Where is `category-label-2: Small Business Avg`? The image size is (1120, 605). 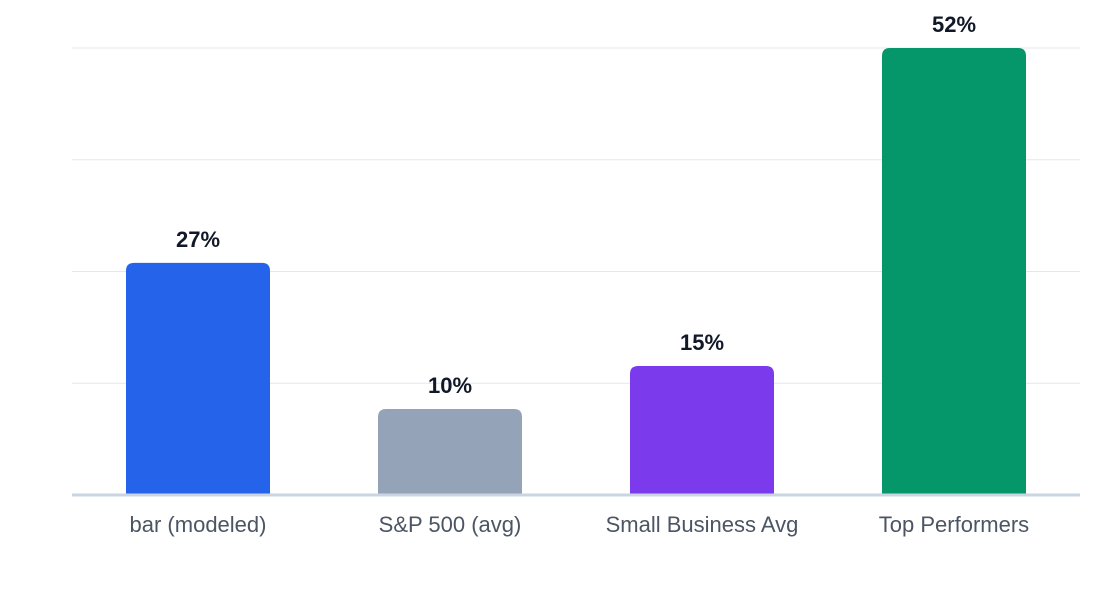 category-label-2: Small Business Avg is located at coordinates (702, 524).